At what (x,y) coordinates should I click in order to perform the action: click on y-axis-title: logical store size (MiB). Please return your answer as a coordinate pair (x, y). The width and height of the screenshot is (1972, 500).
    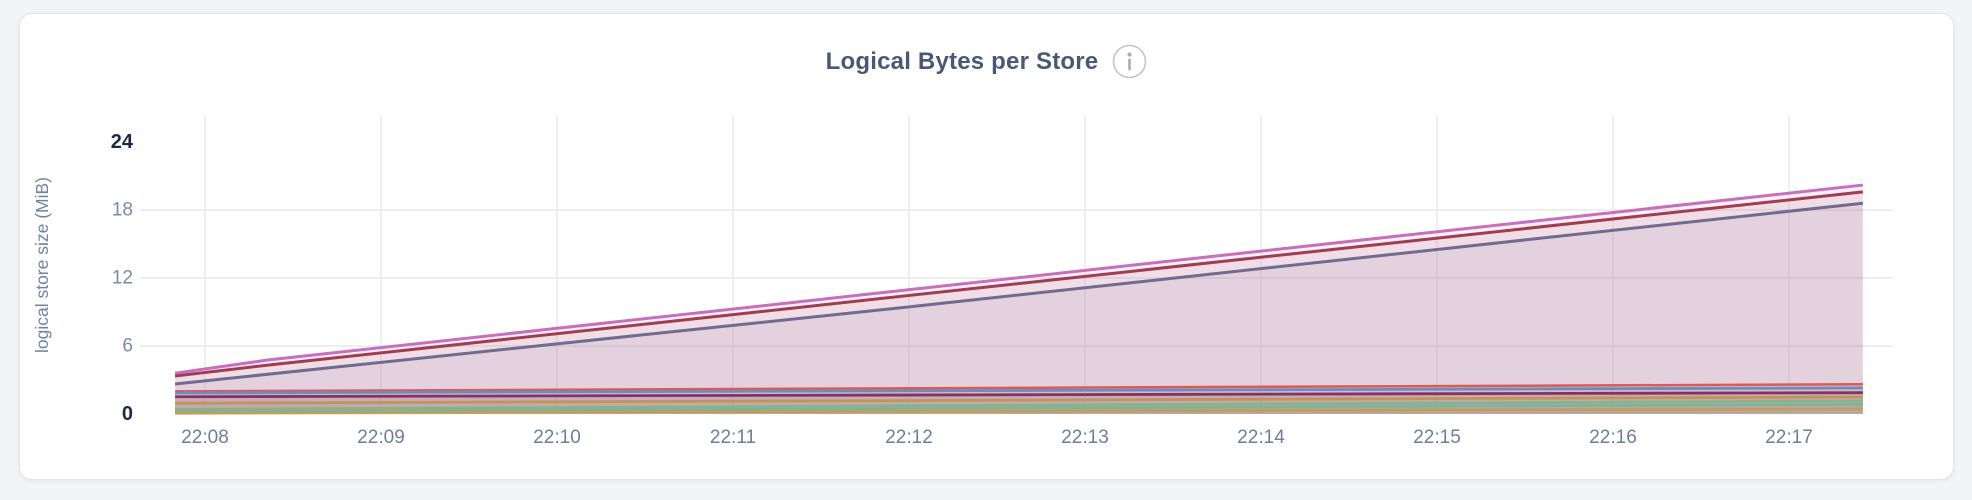
    Looking at the image, I should click on (42, 265).